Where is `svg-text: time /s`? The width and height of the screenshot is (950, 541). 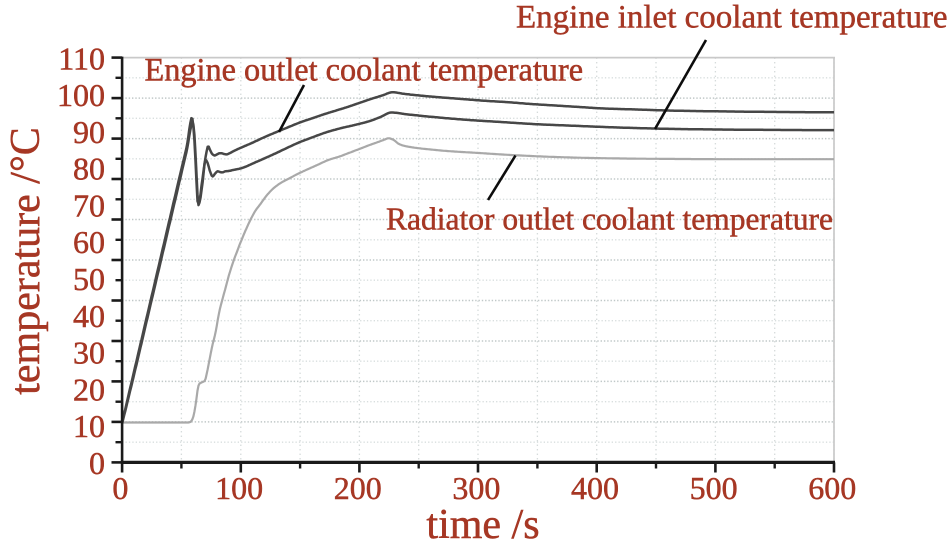 svg-text: time /s is located at coordinates (482, 521).